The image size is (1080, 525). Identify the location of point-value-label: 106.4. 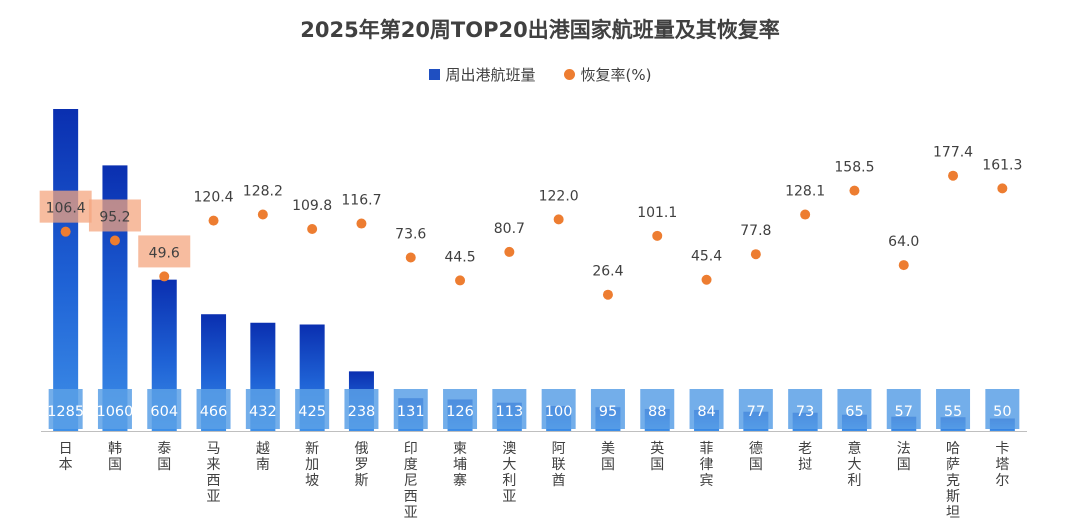
(66, 209).